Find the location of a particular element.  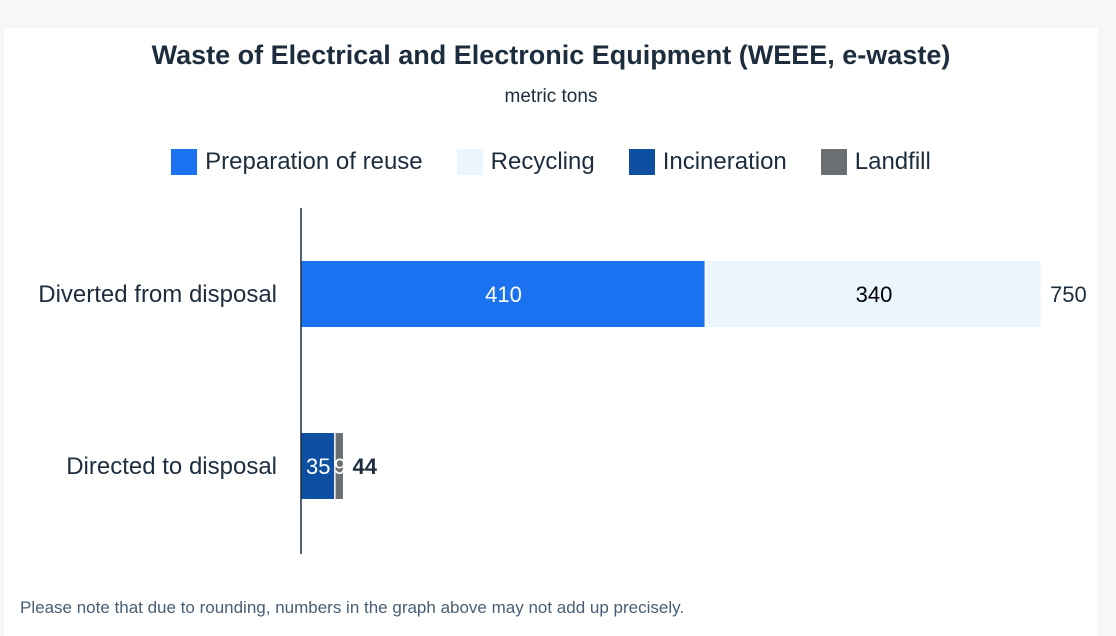

bar-incineration-directed-to-disposal is located at coordinates (318, 466).